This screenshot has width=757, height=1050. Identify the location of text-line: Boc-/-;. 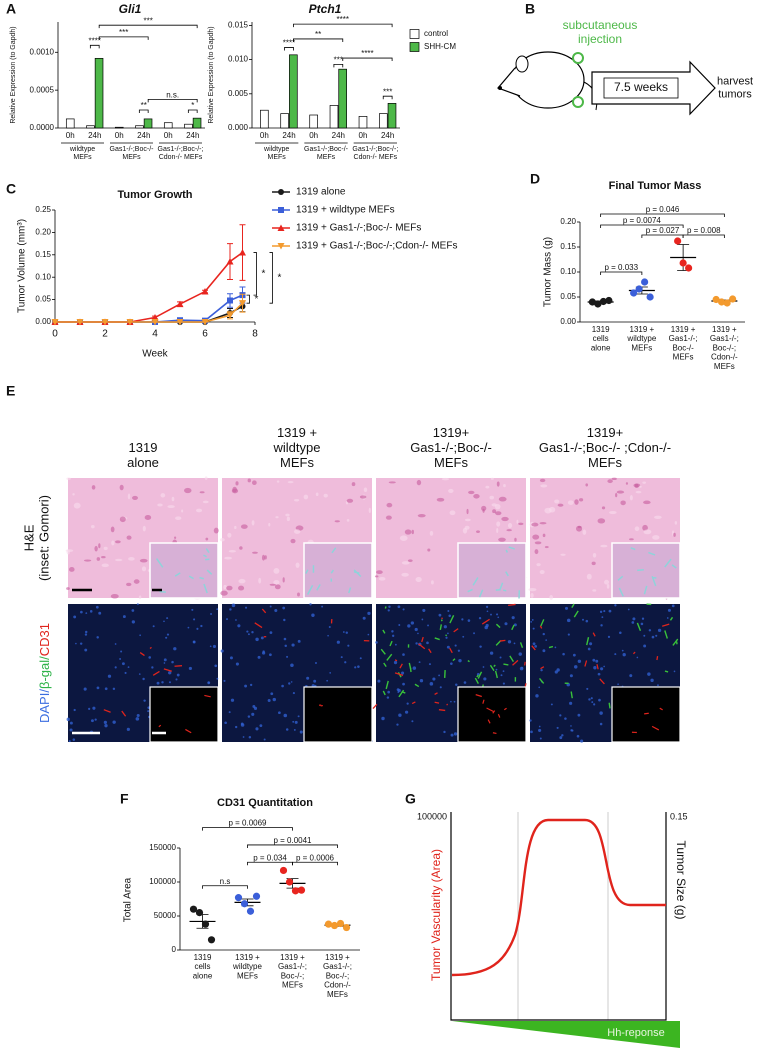
(293, 976).